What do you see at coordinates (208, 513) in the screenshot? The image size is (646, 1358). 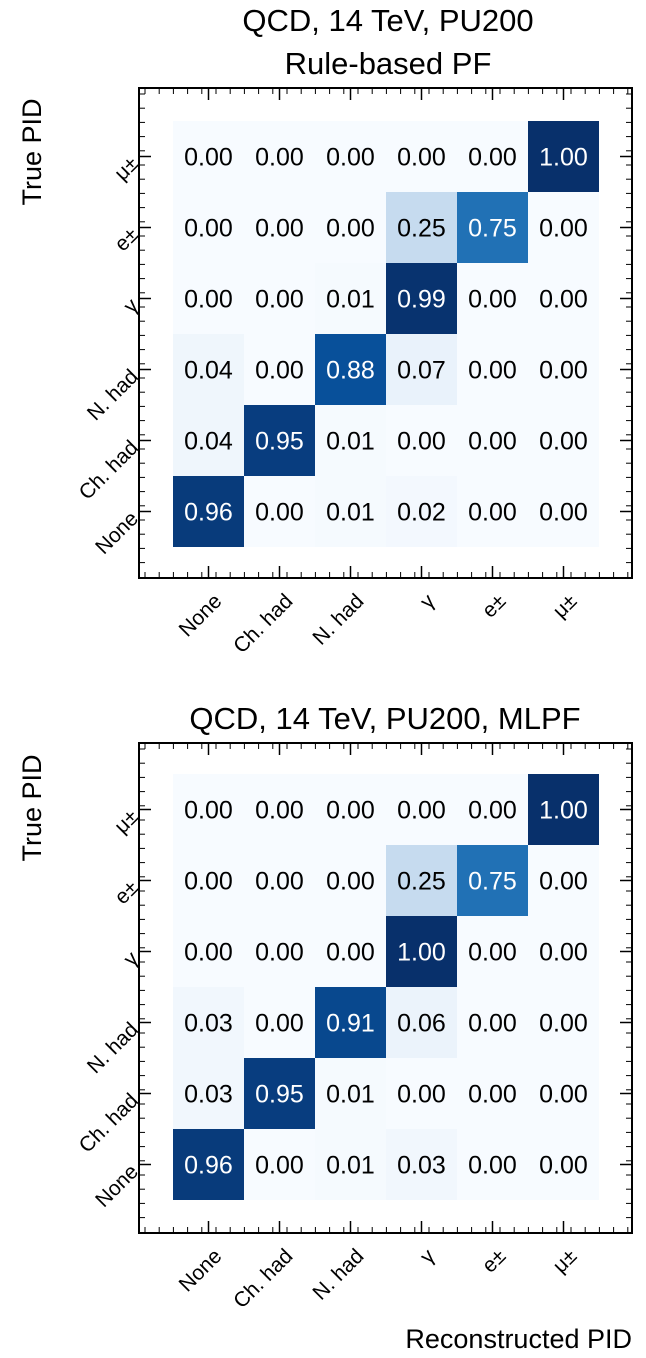 I see `cell-value-label: 0.96` at bounding box center [208, 513].